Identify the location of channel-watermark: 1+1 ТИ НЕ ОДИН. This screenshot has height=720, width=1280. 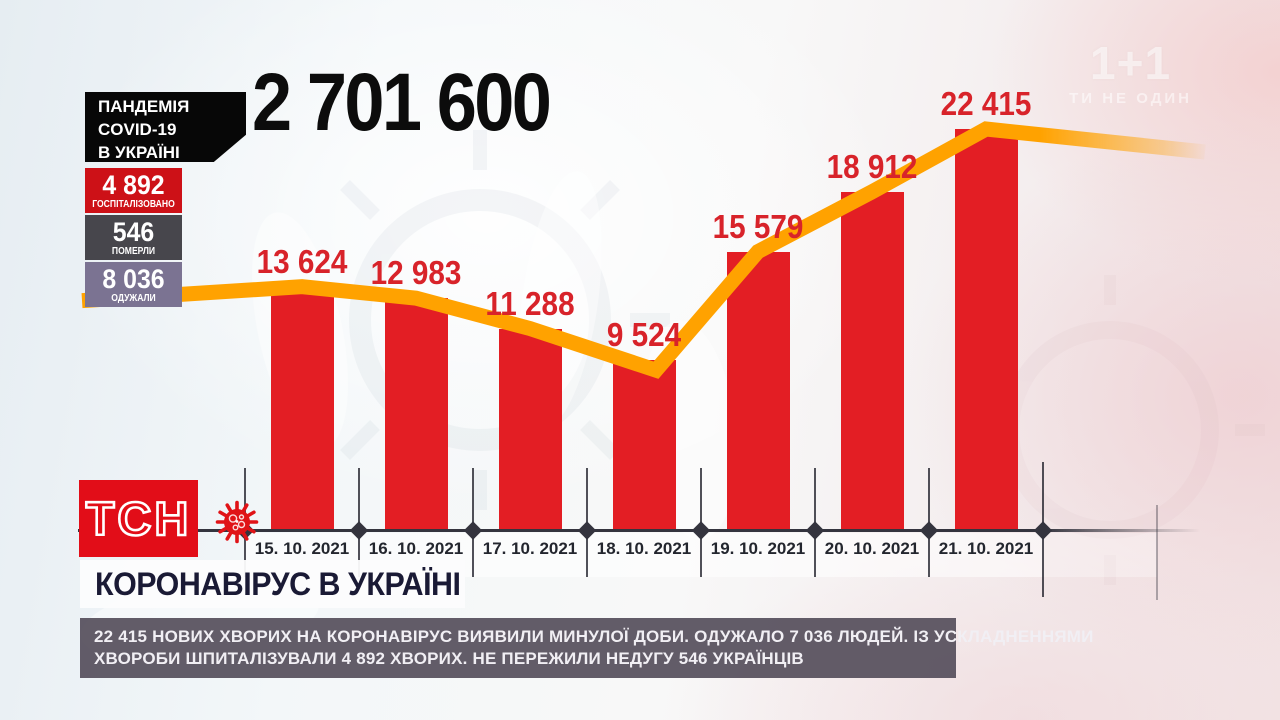
(1130, 73).